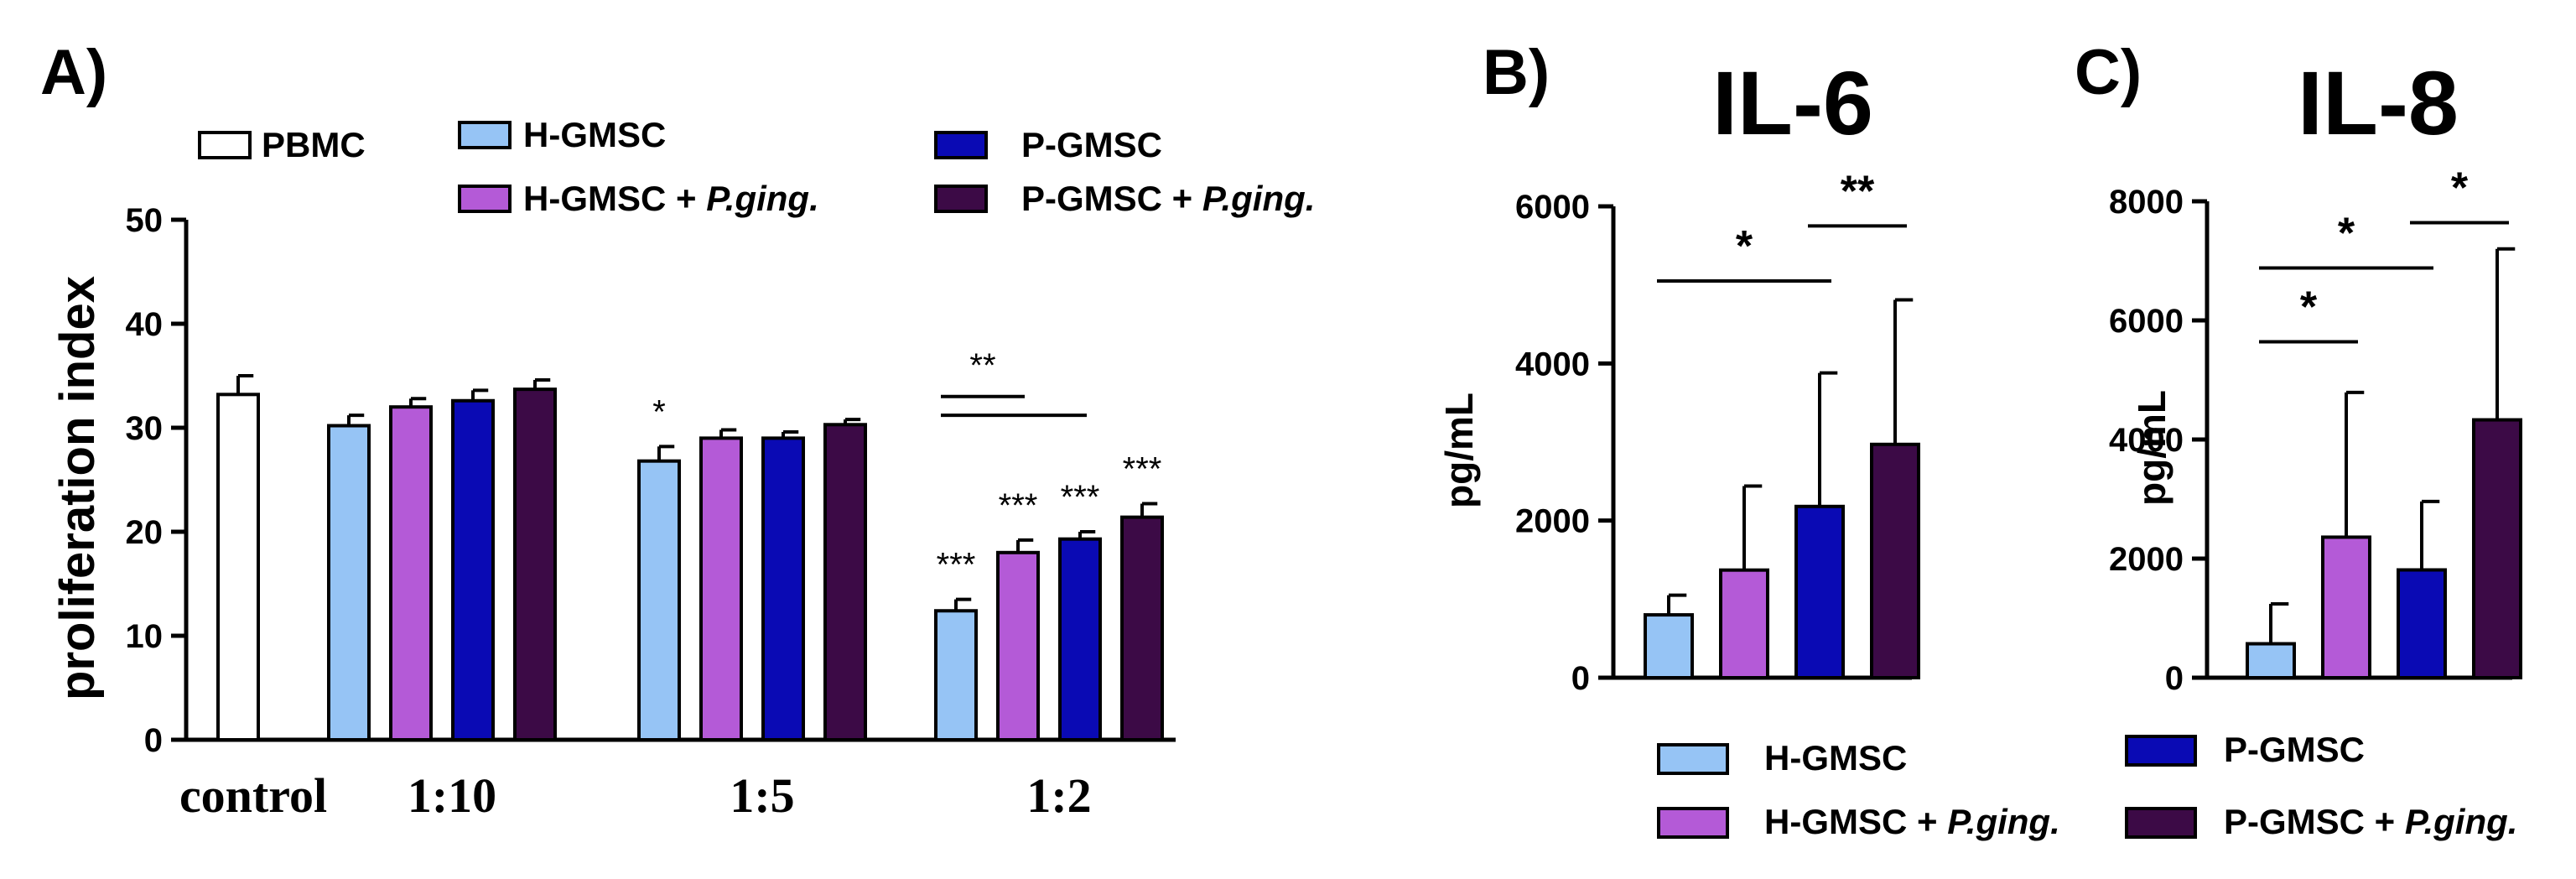  Describe the element at coordinates (145, 324) in the screenshot. I see `chart-a-y-tick-label: 40` at that location.